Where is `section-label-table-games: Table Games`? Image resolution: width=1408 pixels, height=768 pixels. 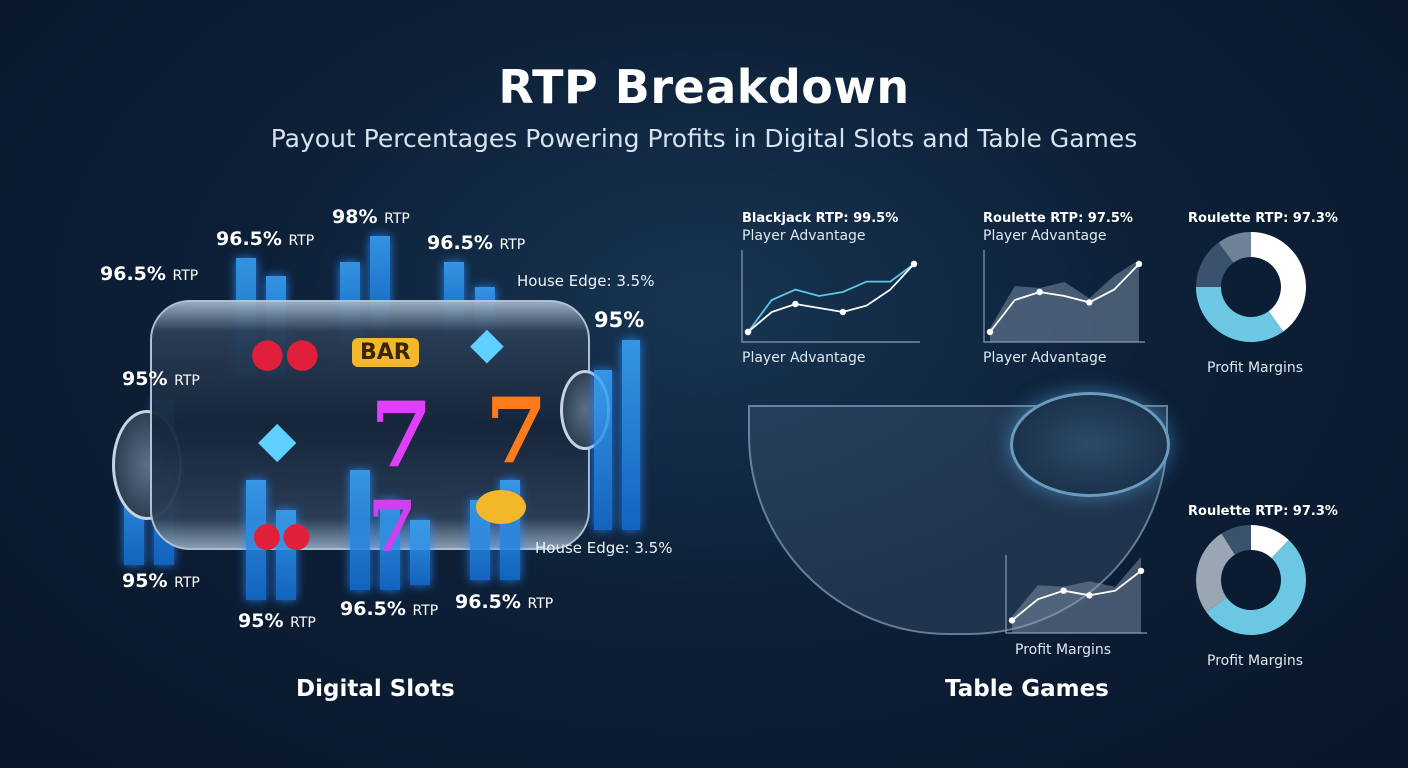 section-label-table-games: Table Games is located at coordinates (1027, 689).